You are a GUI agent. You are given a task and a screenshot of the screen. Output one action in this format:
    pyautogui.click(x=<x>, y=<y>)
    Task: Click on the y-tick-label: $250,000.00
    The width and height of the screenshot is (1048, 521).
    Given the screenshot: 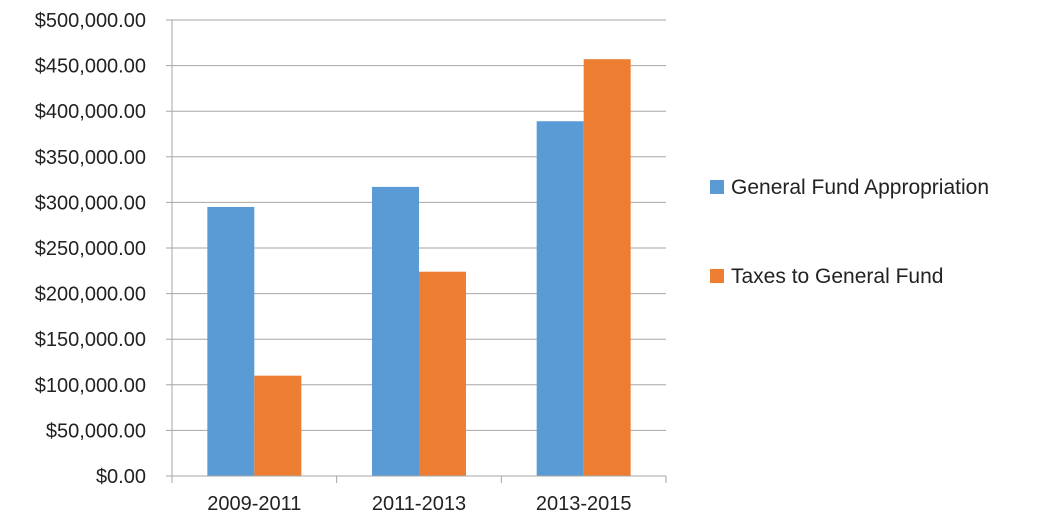 What is the action you would take?
    pyautogui.click(x=90, y=249)
    